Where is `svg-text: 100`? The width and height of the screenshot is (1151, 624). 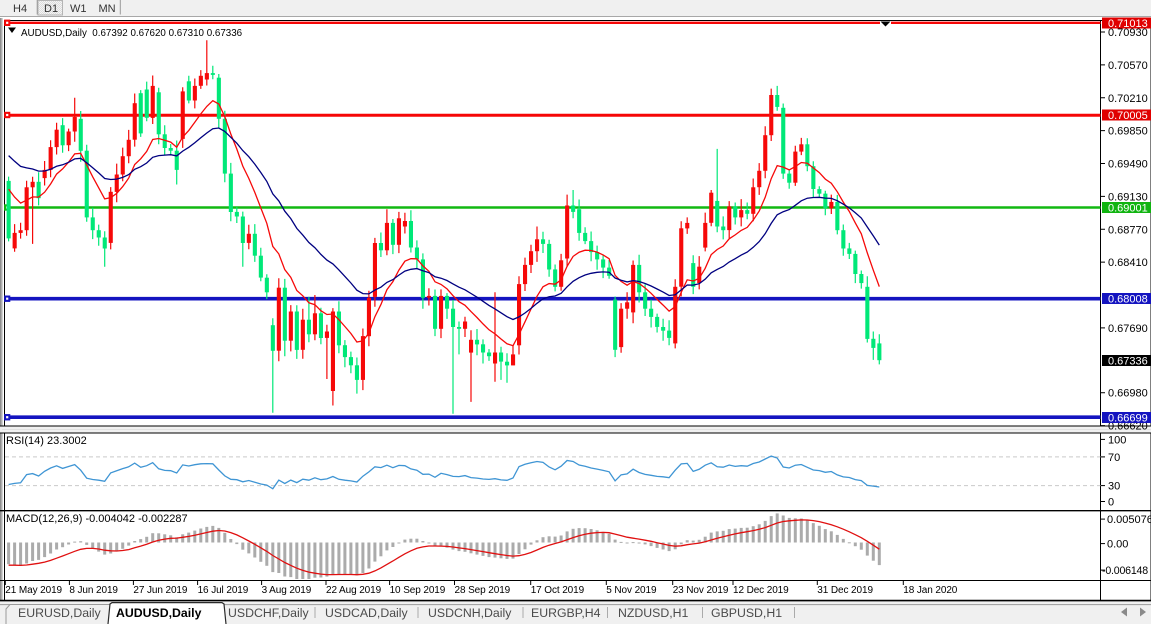
svg-text: 100 is located at coordinates (1117, 440).